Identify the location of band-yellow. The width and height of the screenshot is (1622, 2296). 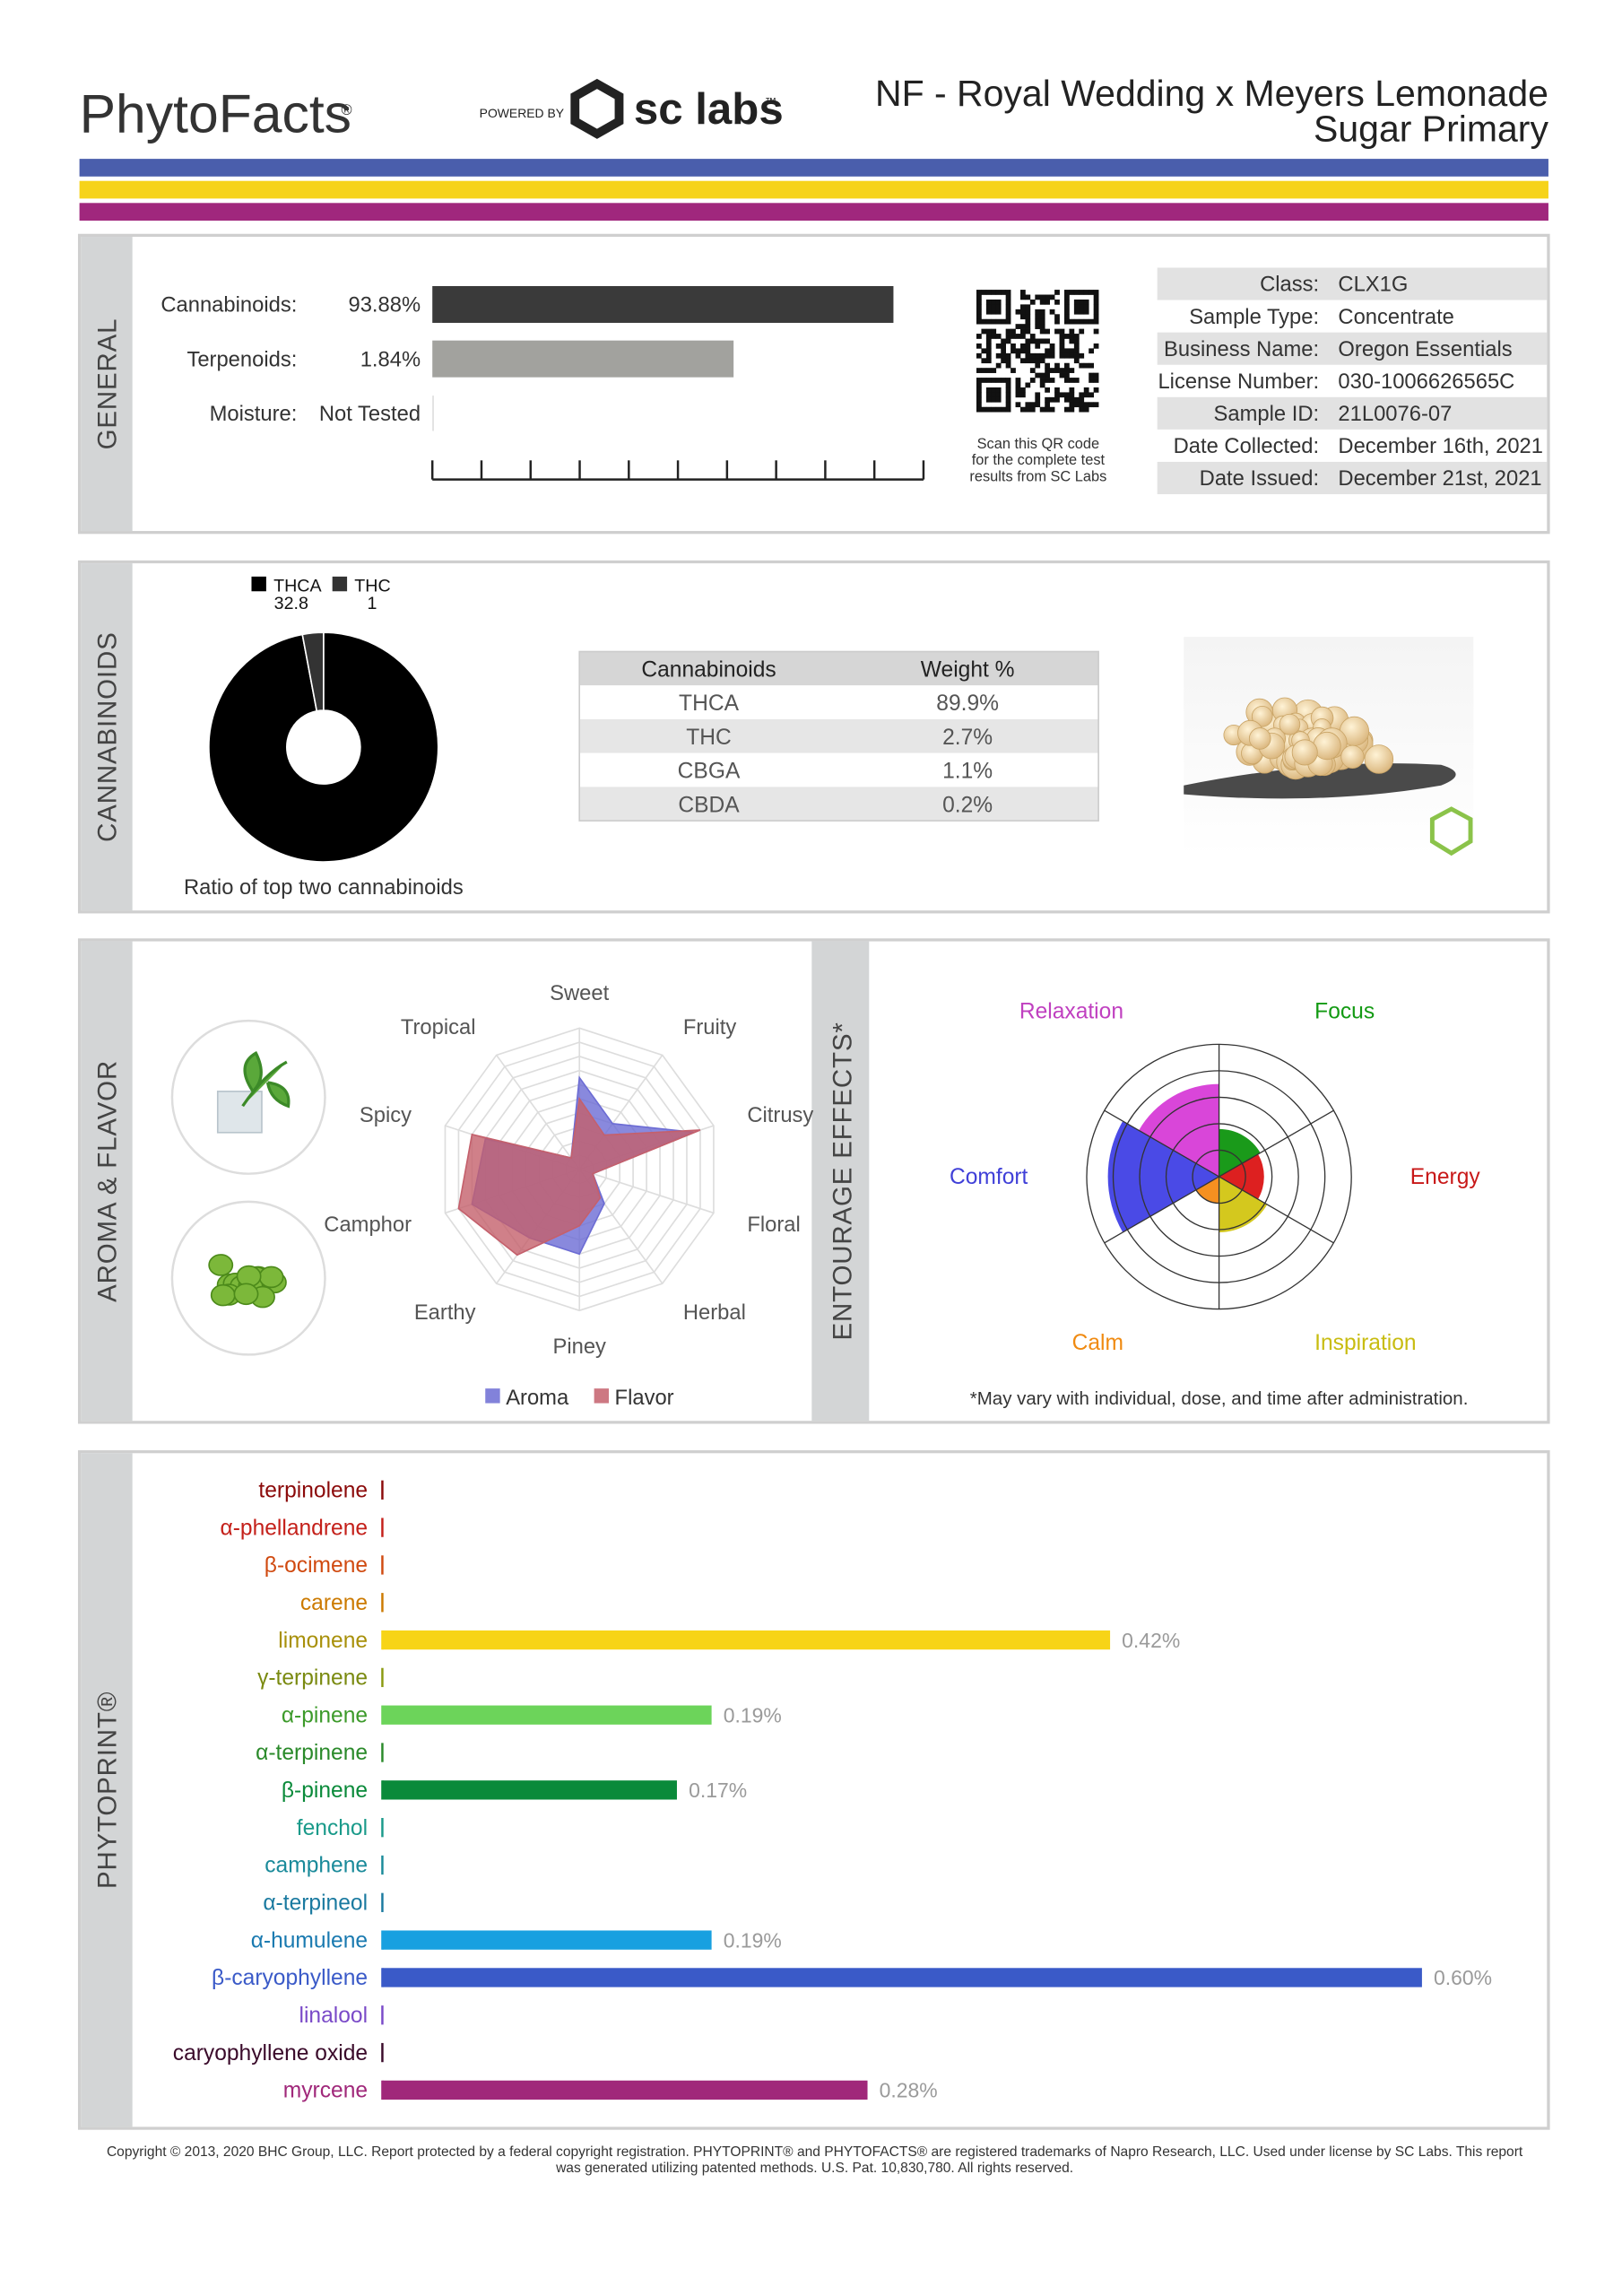
(813, 189).